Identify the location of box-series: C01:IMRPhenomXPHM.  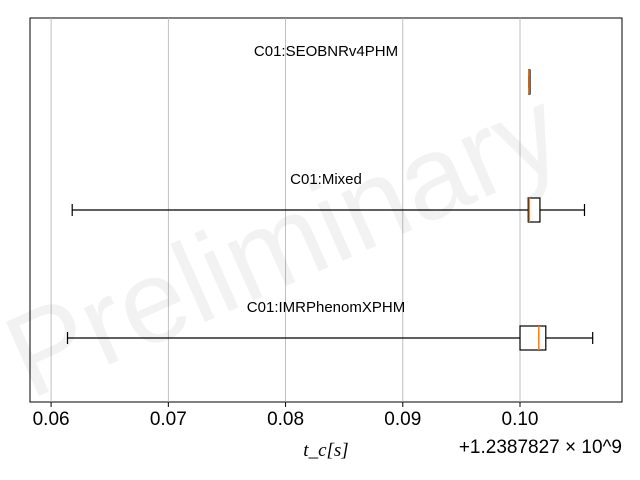
(330, 325).